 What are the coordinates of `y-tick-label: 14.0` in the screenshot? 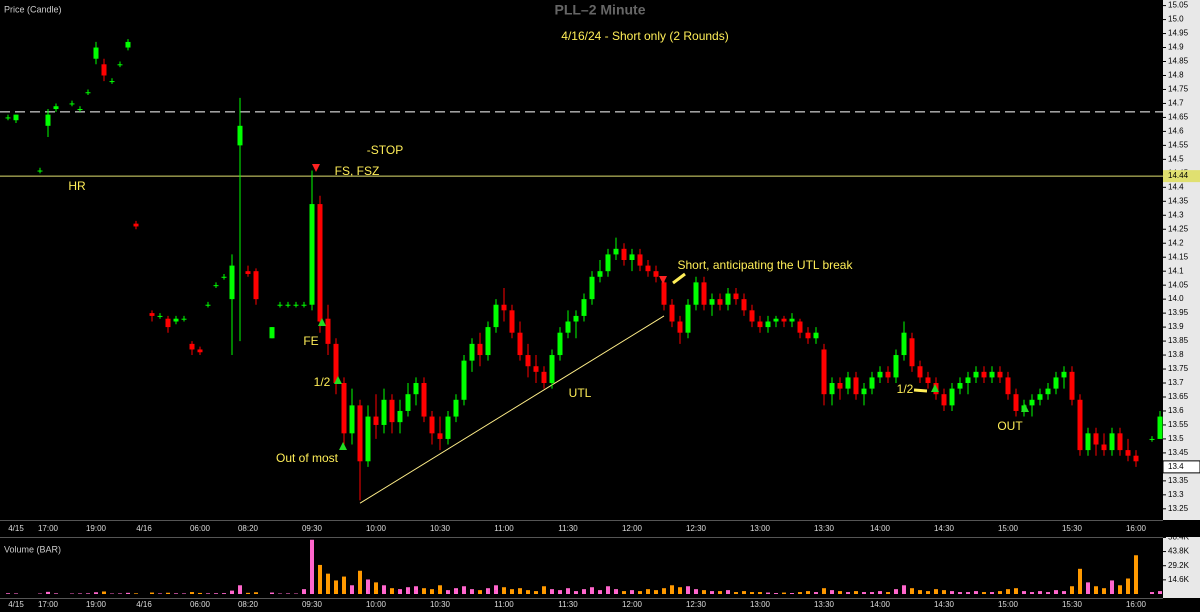 It's located at (1176, 298).